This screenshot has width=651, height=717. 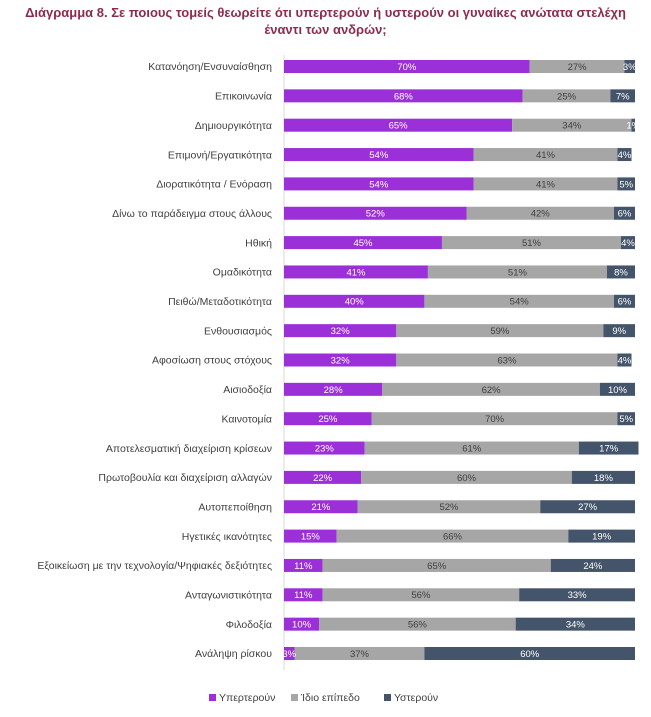 I want to click on data-label: 23%, so click(x=325, y=448).